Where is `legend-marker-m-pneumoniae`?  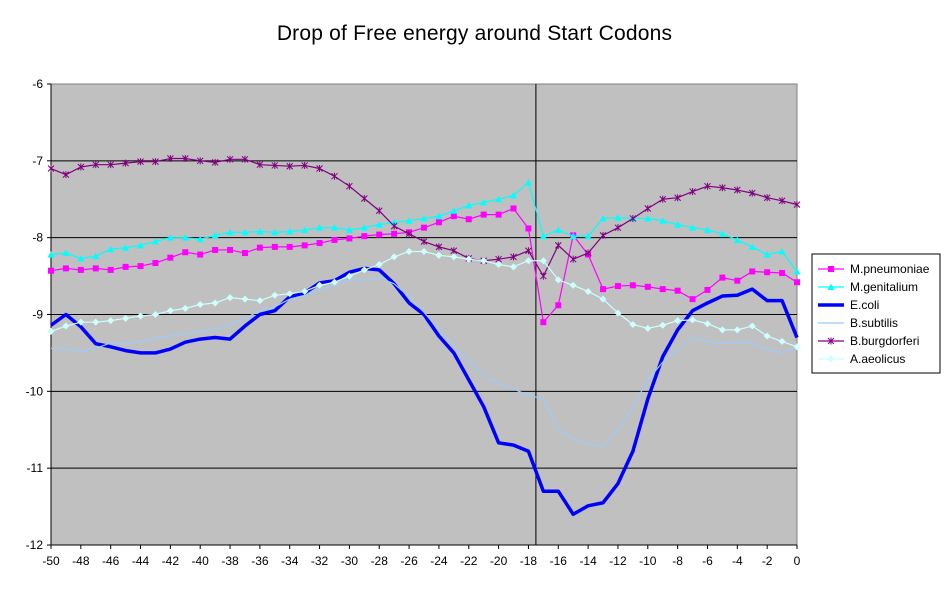 legend-marker-m-pneumoniae is located at coordinates (831, 269).